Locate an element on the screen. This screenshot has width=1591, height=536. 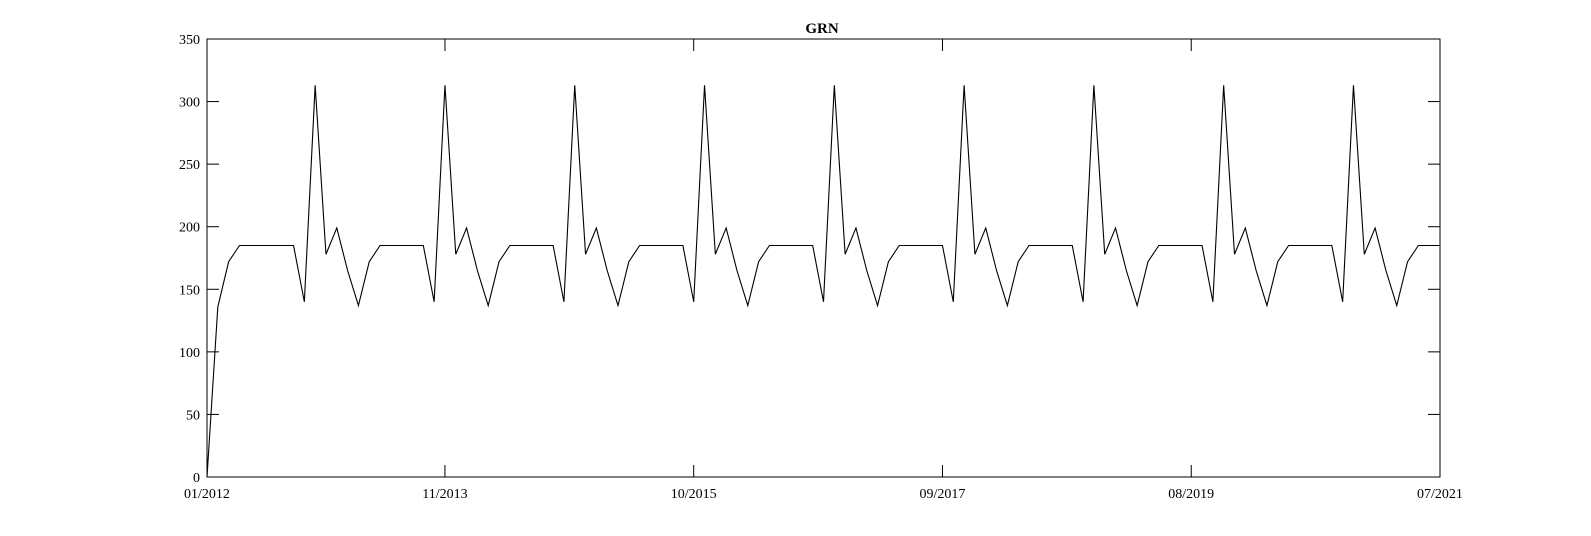
y-tick-label: 200 is located at coordinates (189, 228).